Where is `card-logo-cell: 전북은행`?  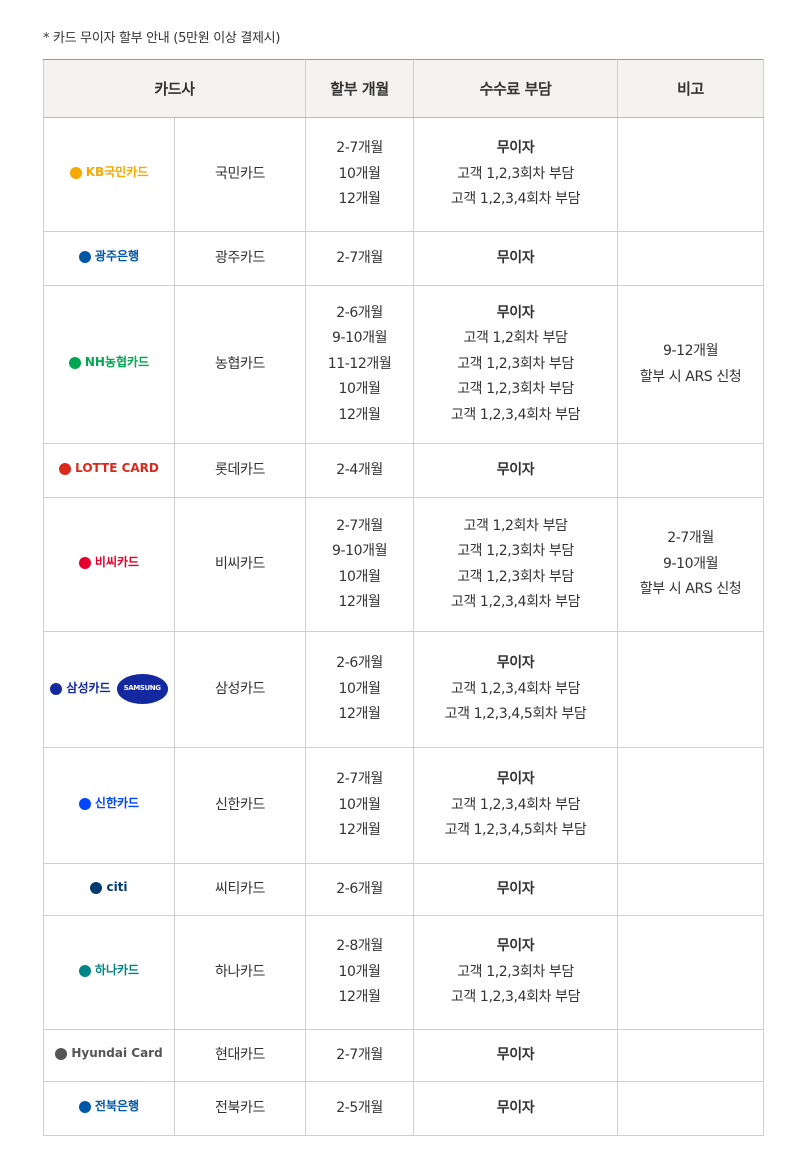
card-logo-cell: 전북은행 is located at coordinates (109, 1108).